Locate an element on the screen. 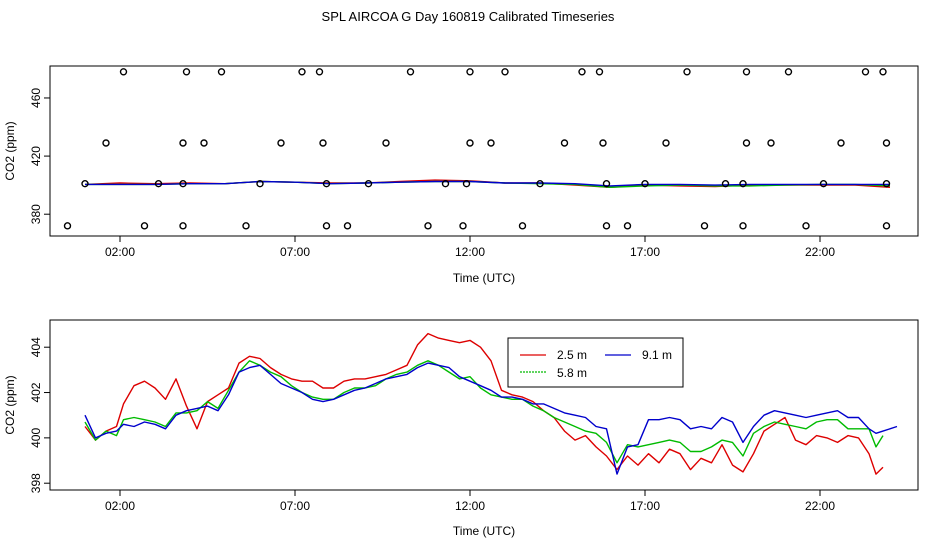 The height and width of the screenshot is (540, 936). legend-label-5-8m: 5.8 m is located at coordinates (572, 373).